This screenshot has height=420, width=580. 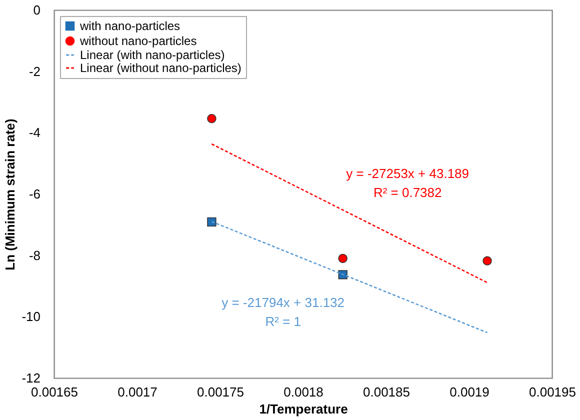 What do you see at coordinates (138, 392) in the screenshot?
I see `x-tick-label: 0.0017` at bounding box center [138, 392].